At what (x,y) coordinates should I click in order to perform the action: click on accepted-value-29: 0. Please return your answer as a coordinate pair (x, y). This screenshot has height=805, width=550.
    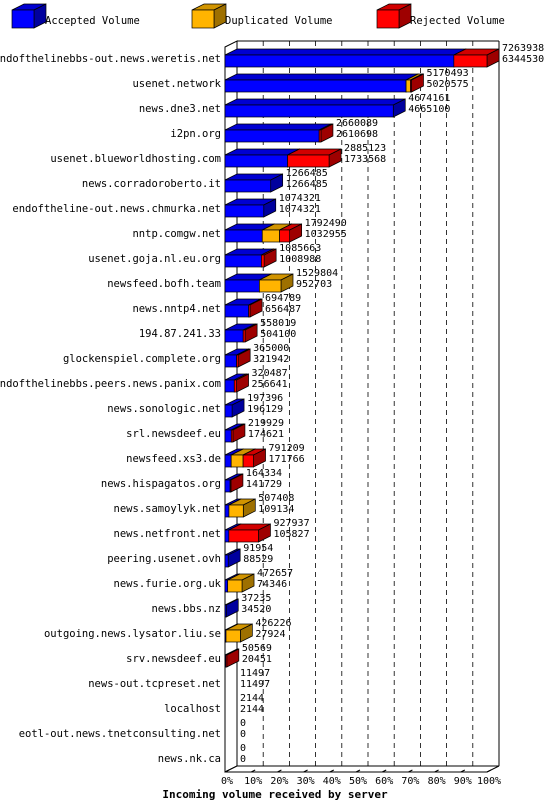
    Looking at the image, I should click on (243, 759).